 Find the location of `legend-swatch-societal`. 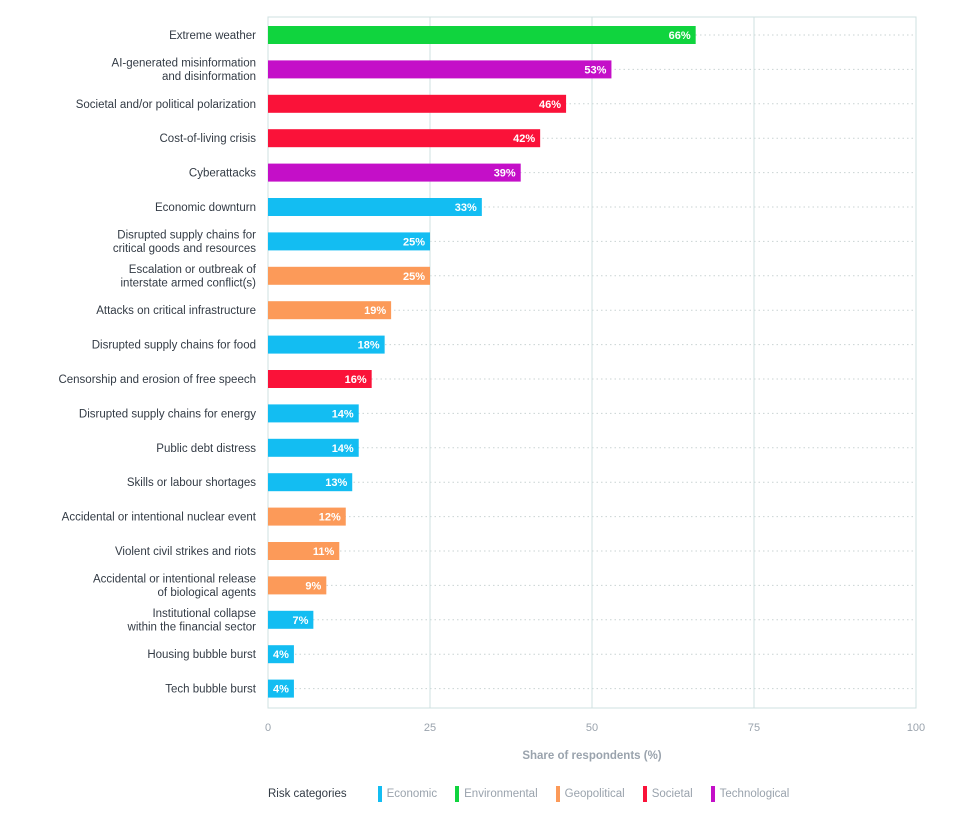

legend-swatch-societal is located at coordinates (644, 794).